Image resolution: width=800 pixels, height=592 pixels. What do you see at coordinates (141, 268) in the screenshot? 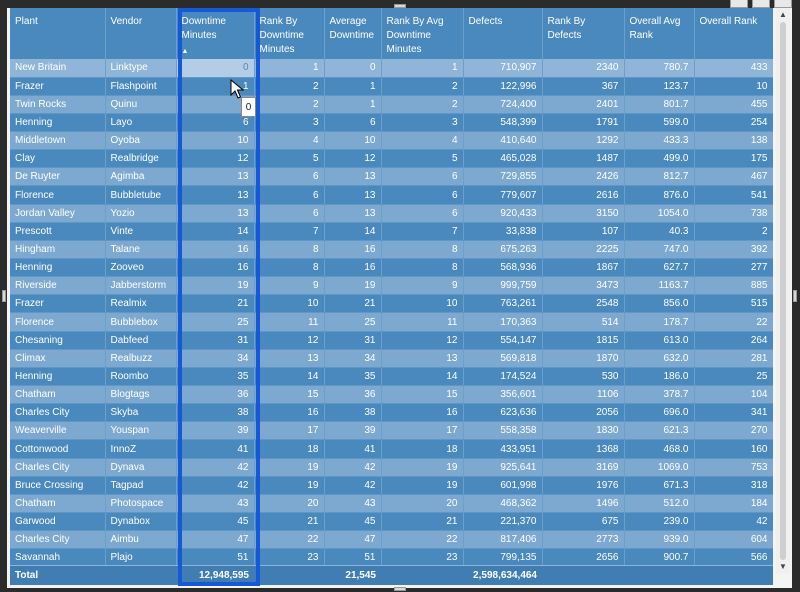
I see `cell-vendor: Zooveo` at bounding box center [141, 268].